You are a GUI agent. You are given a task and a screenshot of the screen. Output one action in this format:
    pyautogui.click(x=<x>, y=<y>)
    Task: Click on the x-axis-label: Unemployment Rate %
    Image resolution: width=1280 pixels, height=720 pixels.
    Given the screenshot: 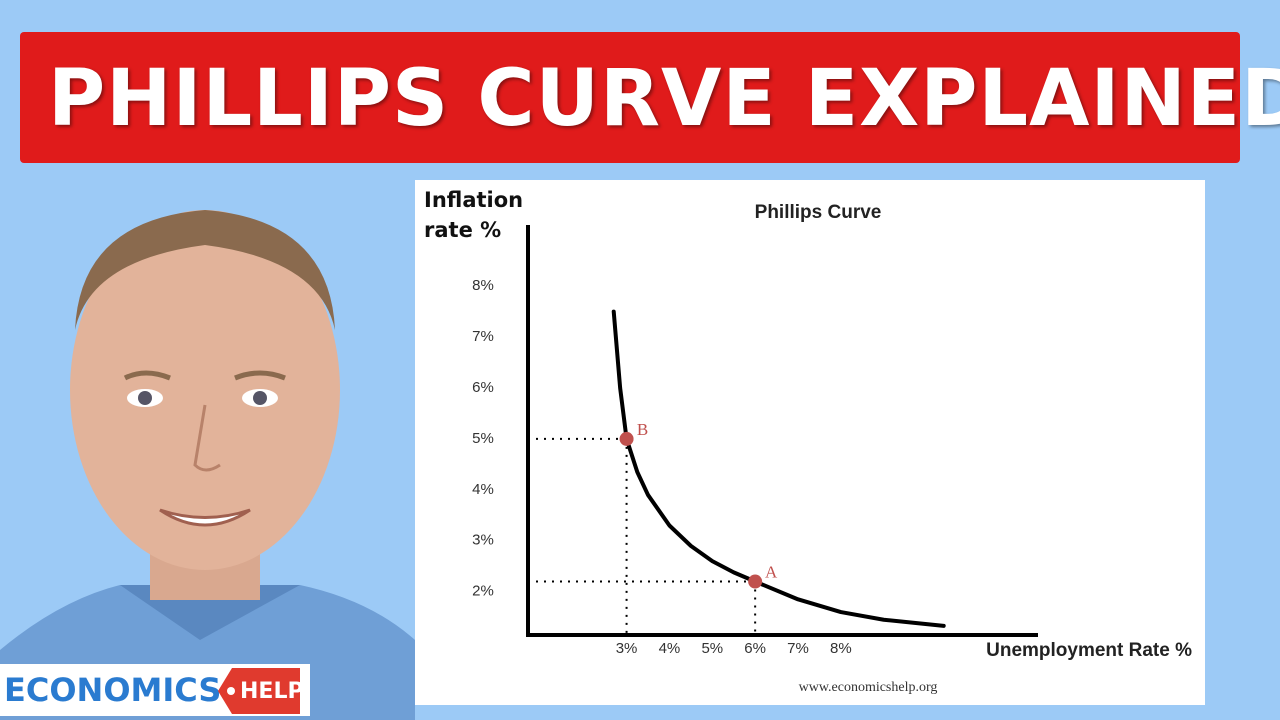 What is the action you would take?
    pyautogui.click(x=1089, y=650)
    